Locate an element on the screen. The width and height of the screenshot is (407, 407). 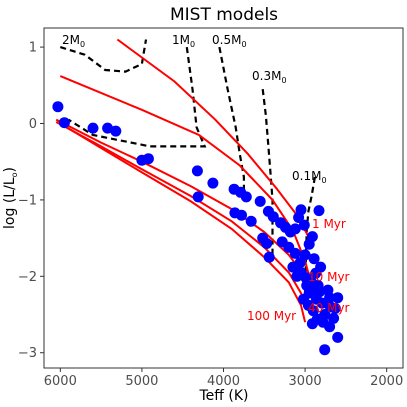
y-tick-label: −3 is located at coordinates (27, 353).